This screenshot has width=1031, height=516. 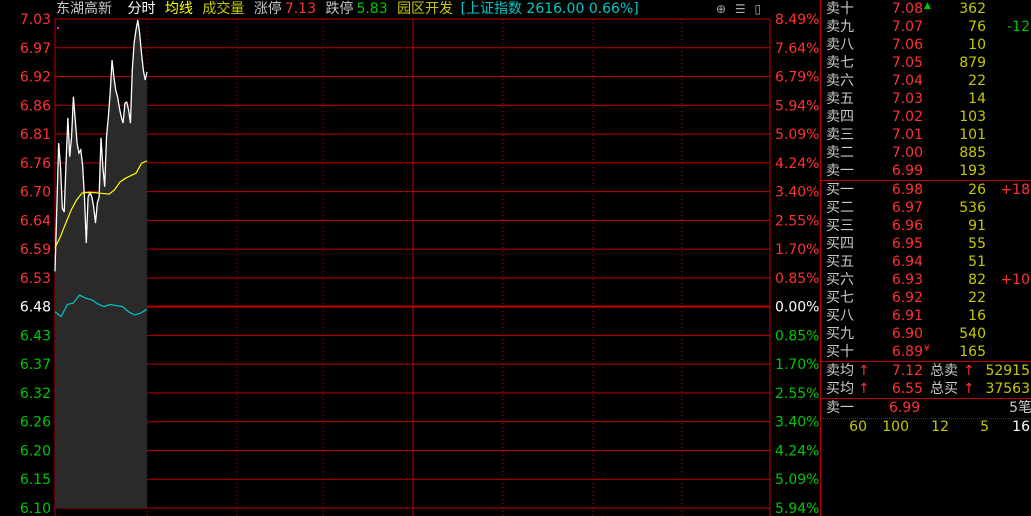 What do you see at coordinates (740, 9) in the screenshot?
I see `menu-icon: ☰` at bounding box center [740, 9].